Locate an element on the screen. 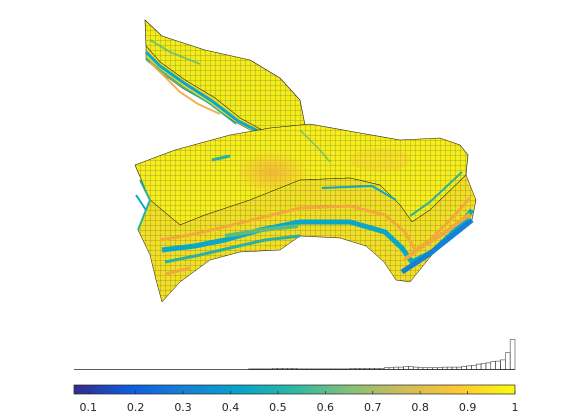 The image size is (570, 420). histogram is located at coordinates (382, 354).